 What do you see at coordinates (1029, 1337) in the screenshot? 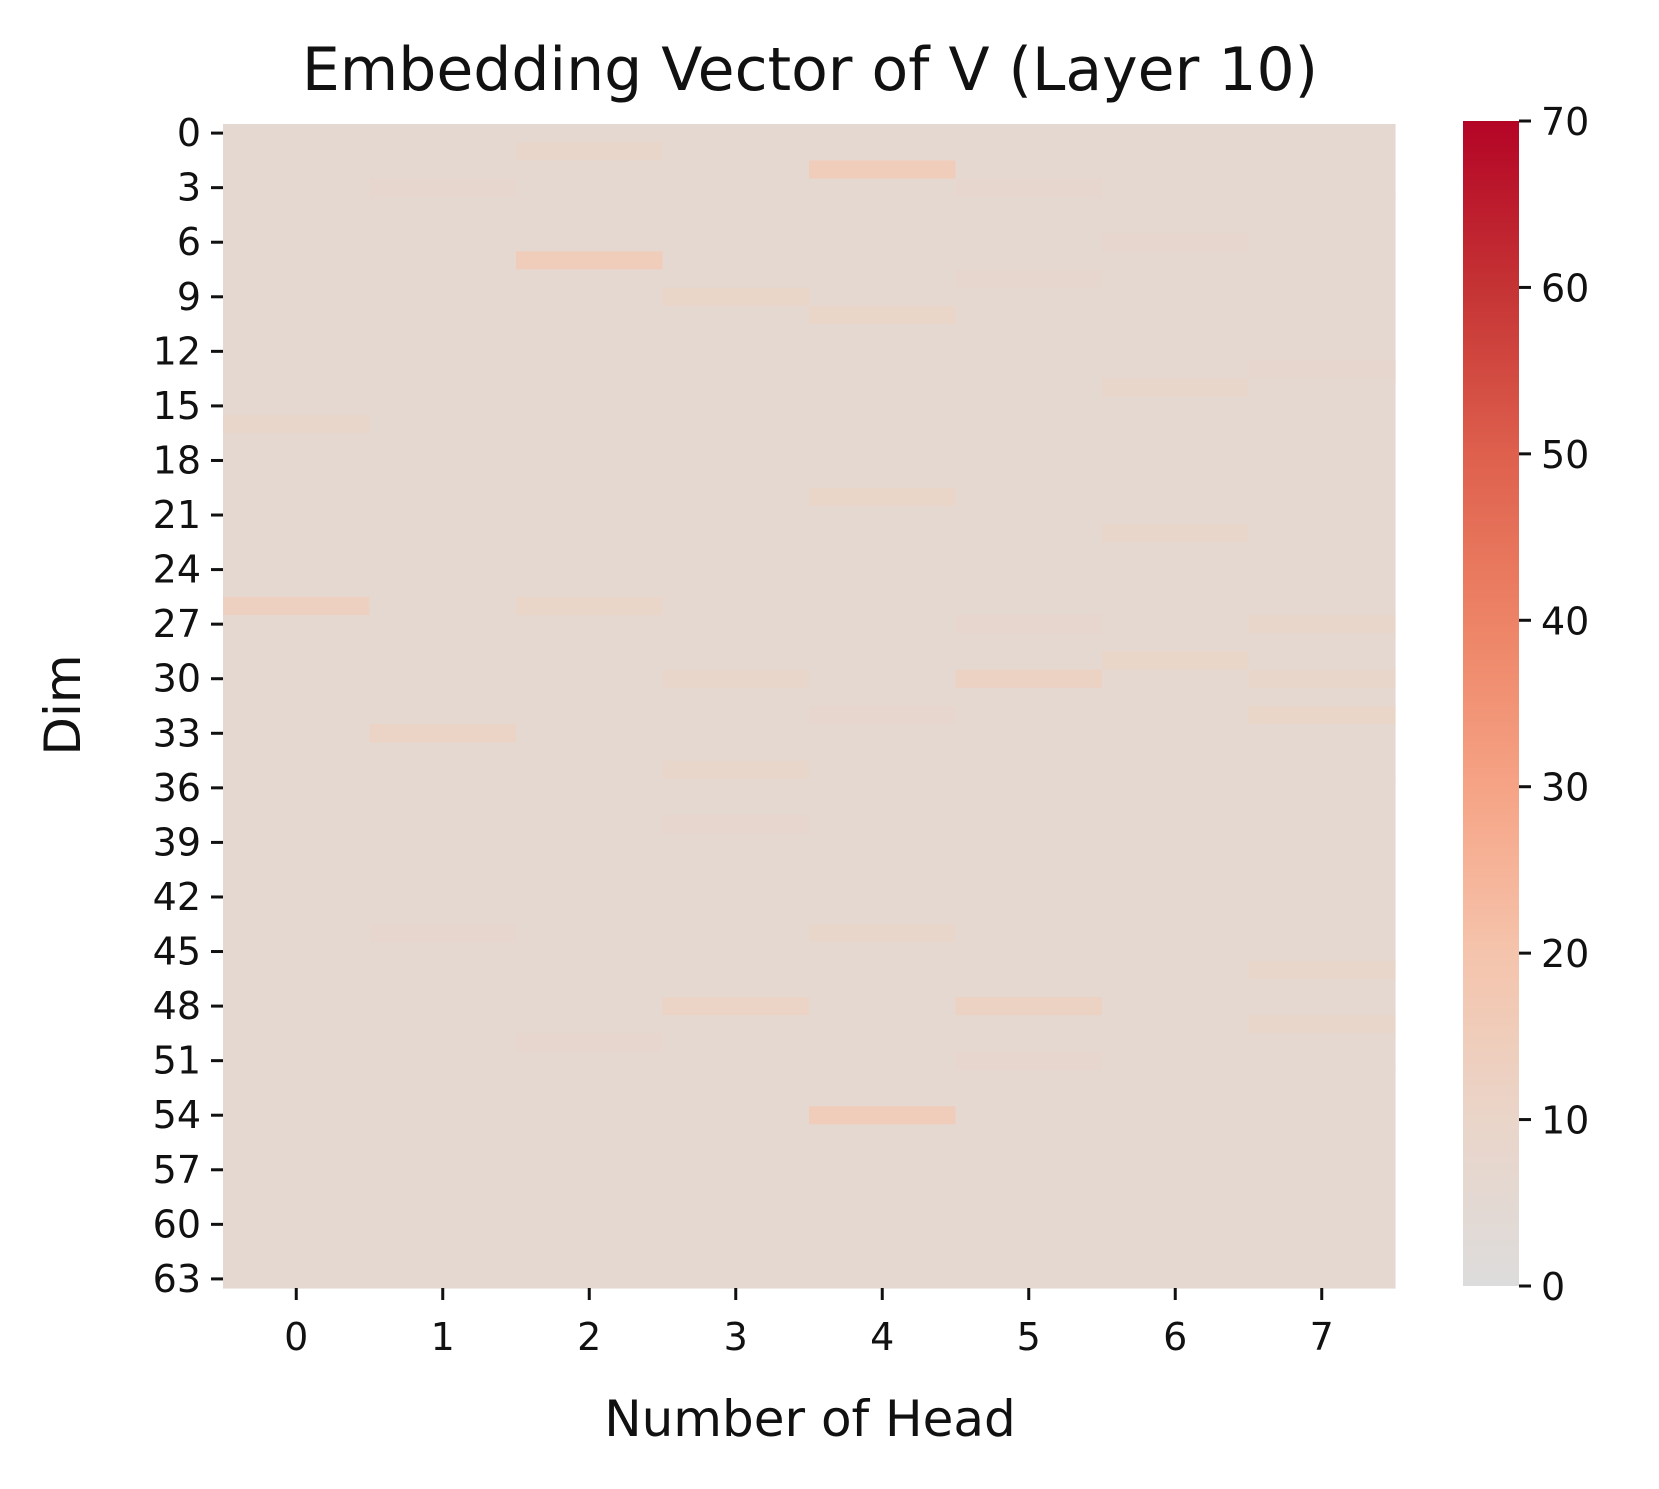
I see `x-tick-label: 5` at bounding box center [1029, 1337].